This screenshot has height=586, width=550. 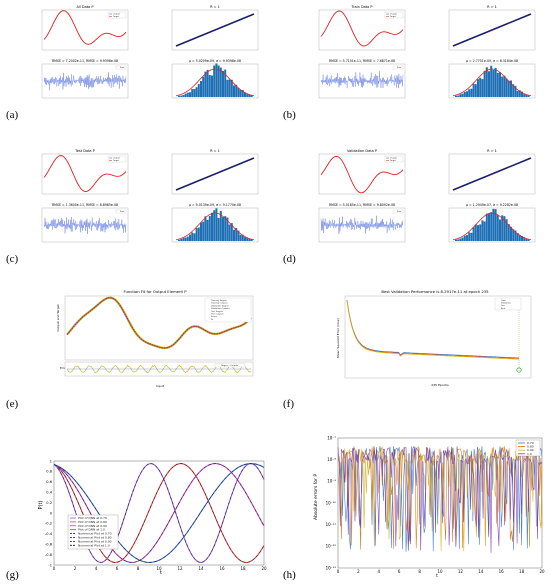 I want to click on g-ytick: -0.6, so click(x=49, y=545).